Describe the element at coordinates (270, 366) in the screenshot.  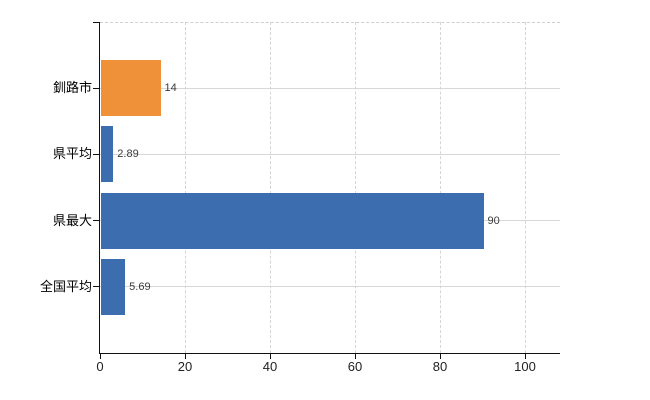
I see `x-tick-label: 40` at that location.